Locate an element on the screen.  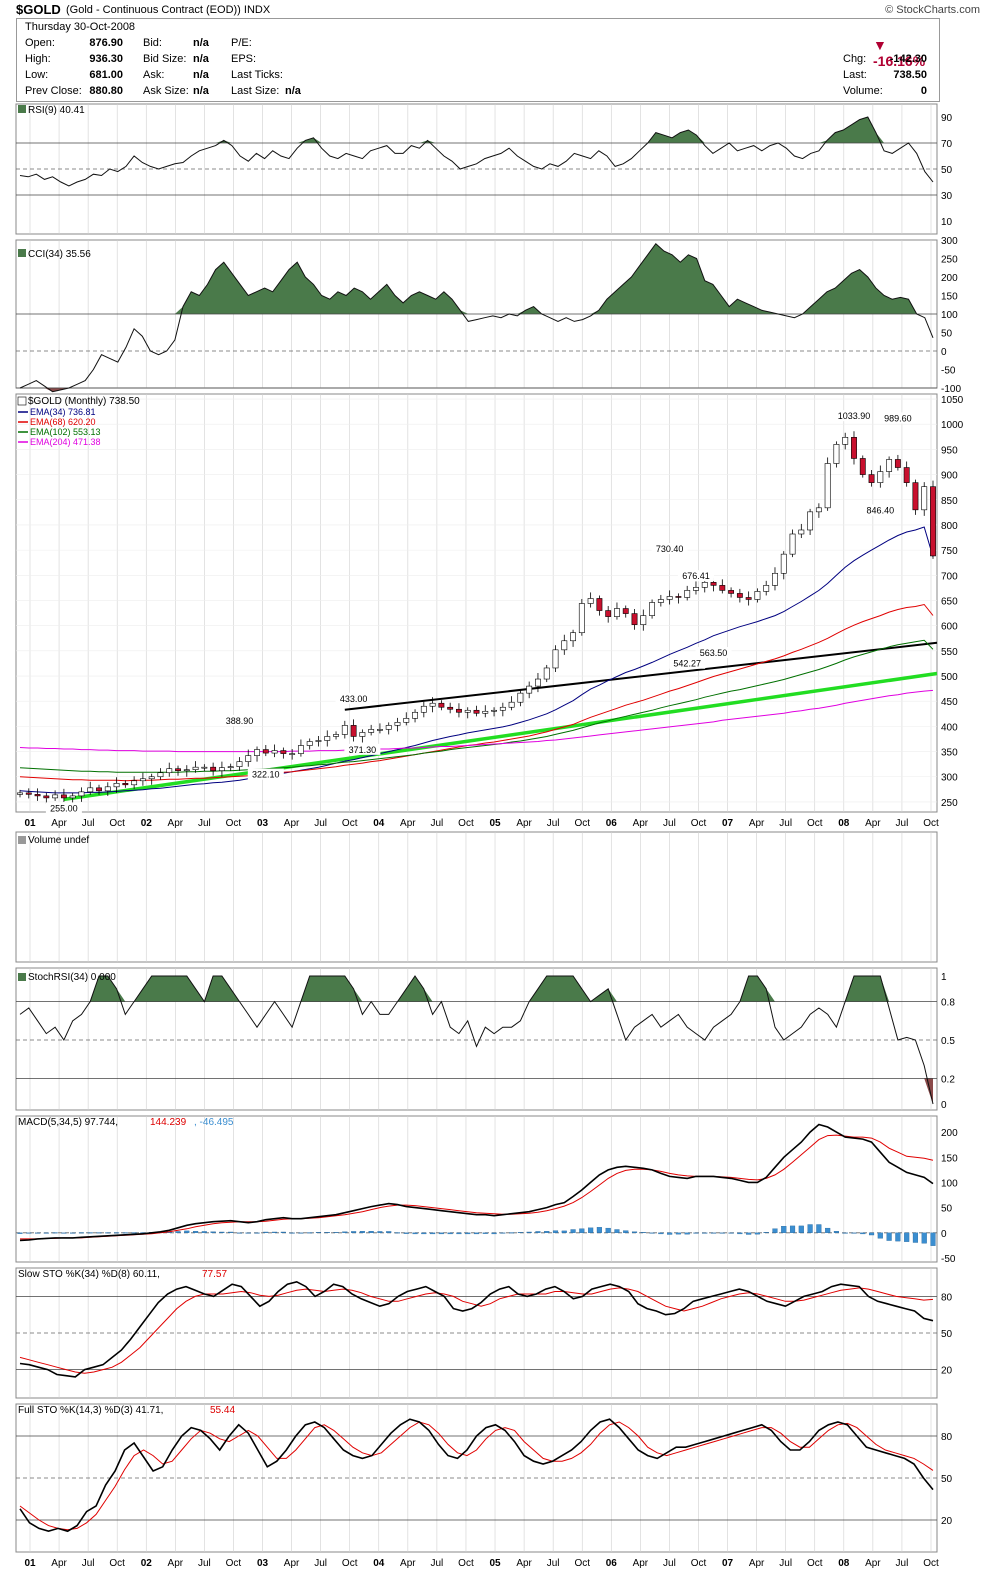
price-annotation: 388.90 is located at coordinates (240, 721).